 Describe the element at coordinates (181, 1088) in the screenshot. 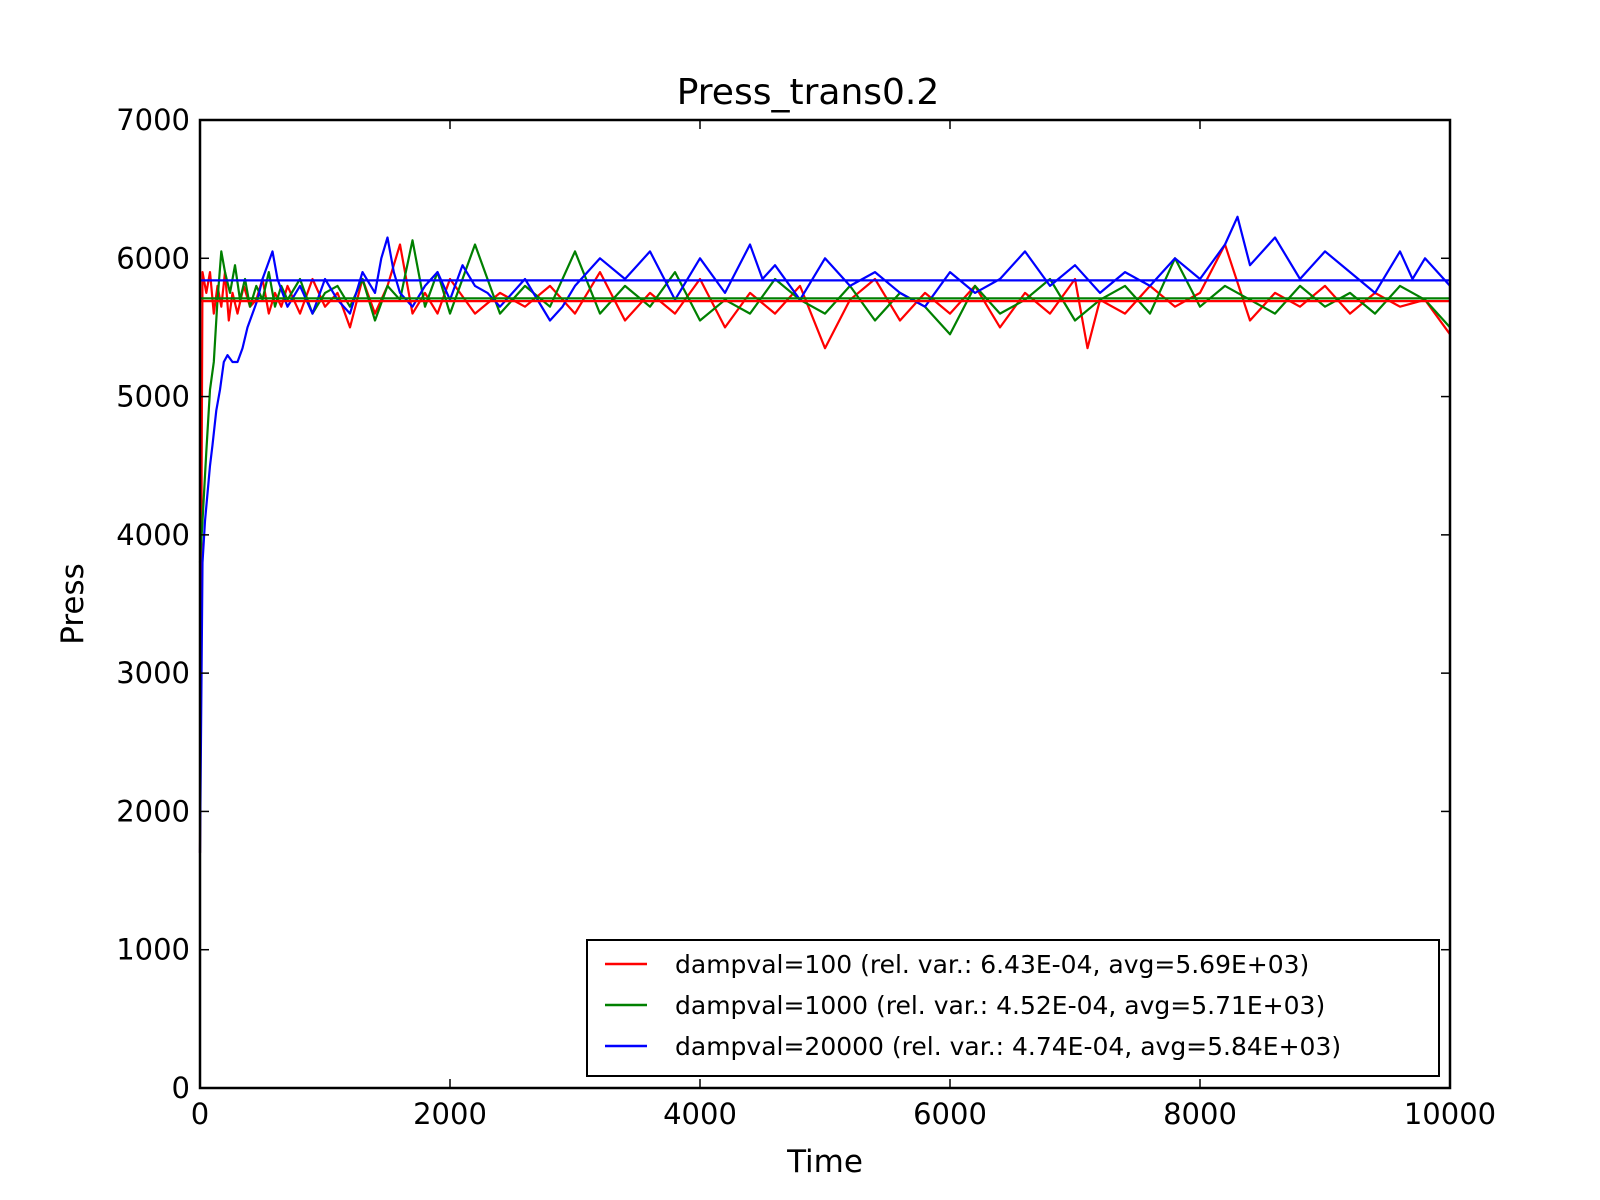

I see `y-tick-label: 0` at that location.